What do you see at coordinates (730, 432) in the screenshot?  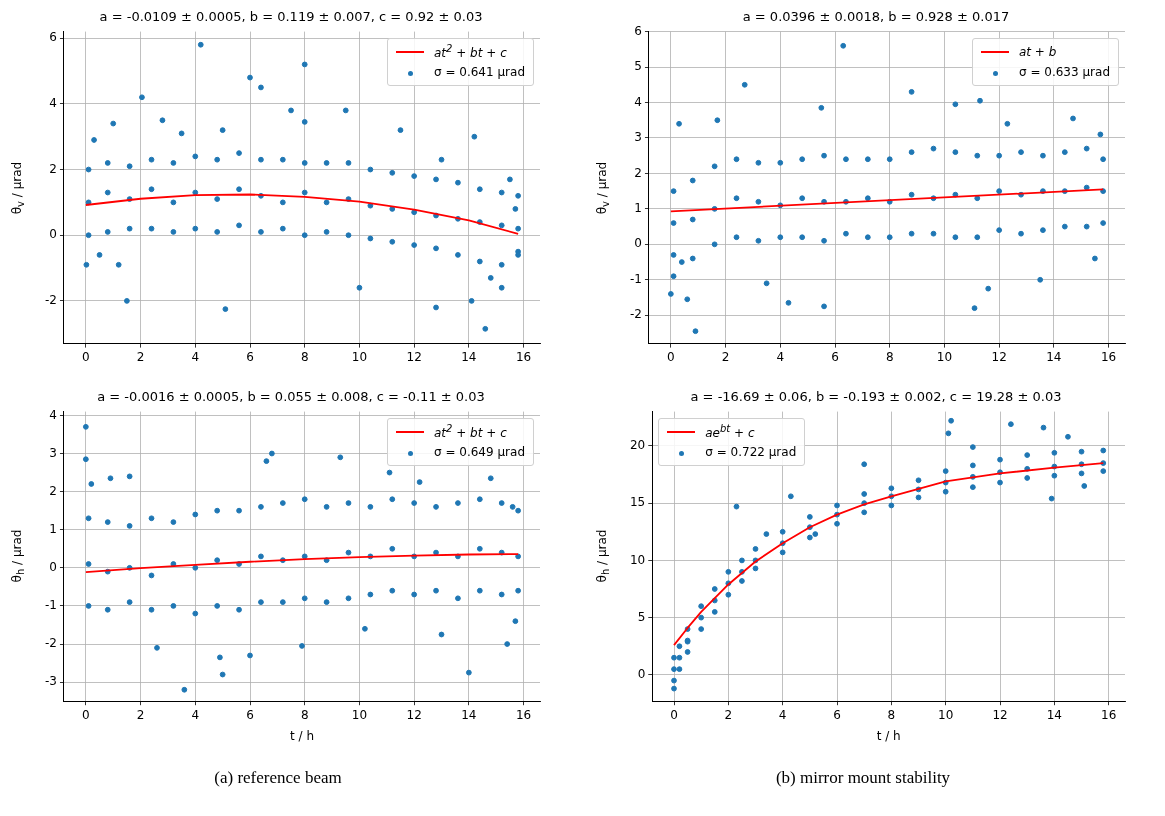 I see `legend-label: ae$^{bt}$ + c` at bounding box center [730, 432].